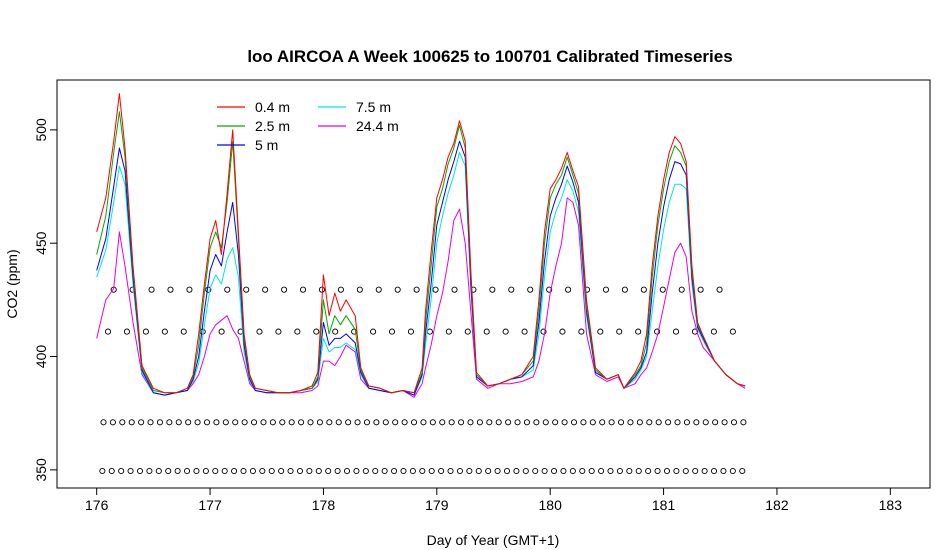 The width and height of the screenshot is (950, 550). I want to click on x-tick-label: 181, so click(664, 505).